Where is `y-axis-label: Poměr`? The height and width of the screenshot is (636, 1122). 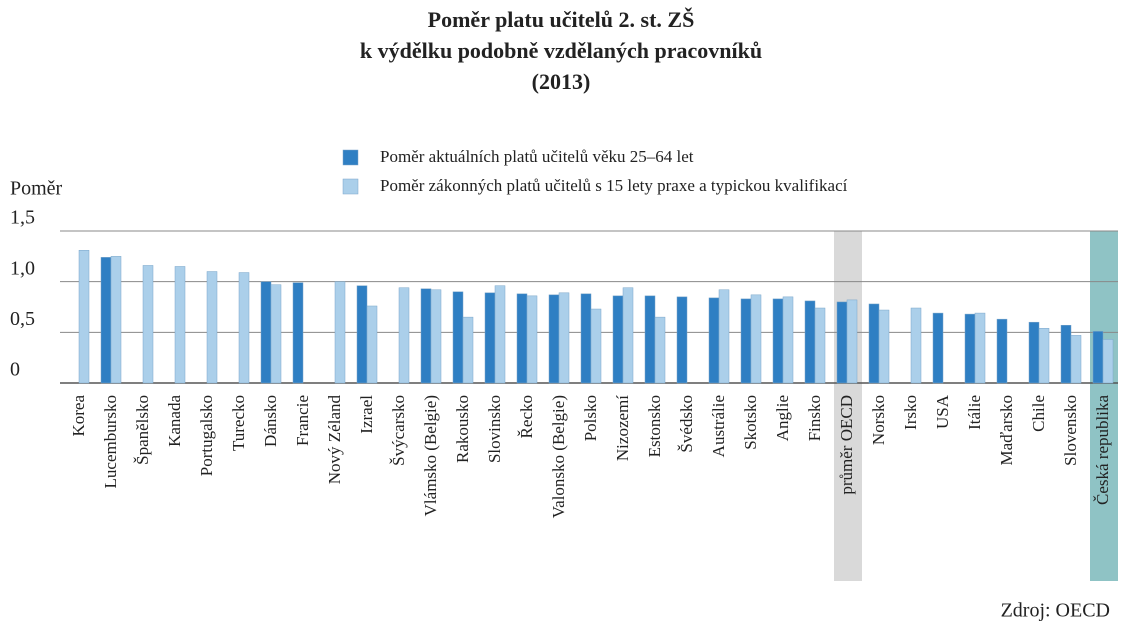 y-axis-label: Poměr is located at coordinates (36, 189).